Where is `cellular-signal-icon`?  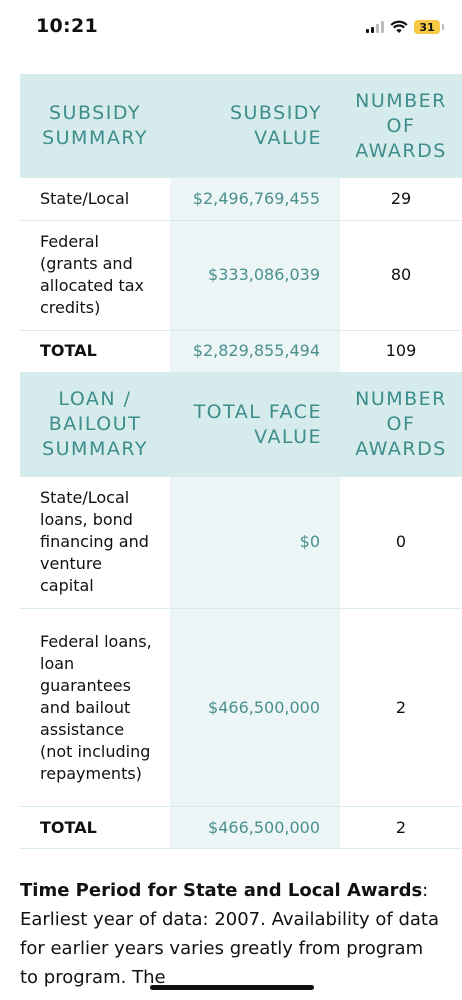
cellular-signal-icon is located at coordinates (375, 27).